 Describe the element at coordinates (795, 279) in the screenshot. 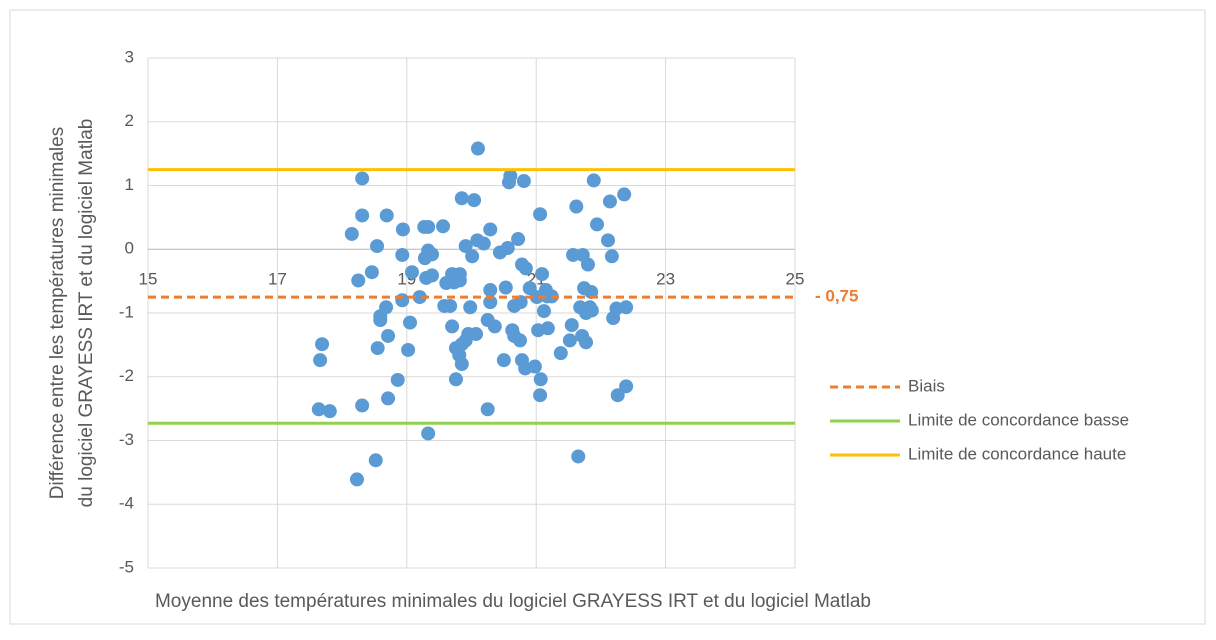

I see `x-tick-label: 25` at that location.